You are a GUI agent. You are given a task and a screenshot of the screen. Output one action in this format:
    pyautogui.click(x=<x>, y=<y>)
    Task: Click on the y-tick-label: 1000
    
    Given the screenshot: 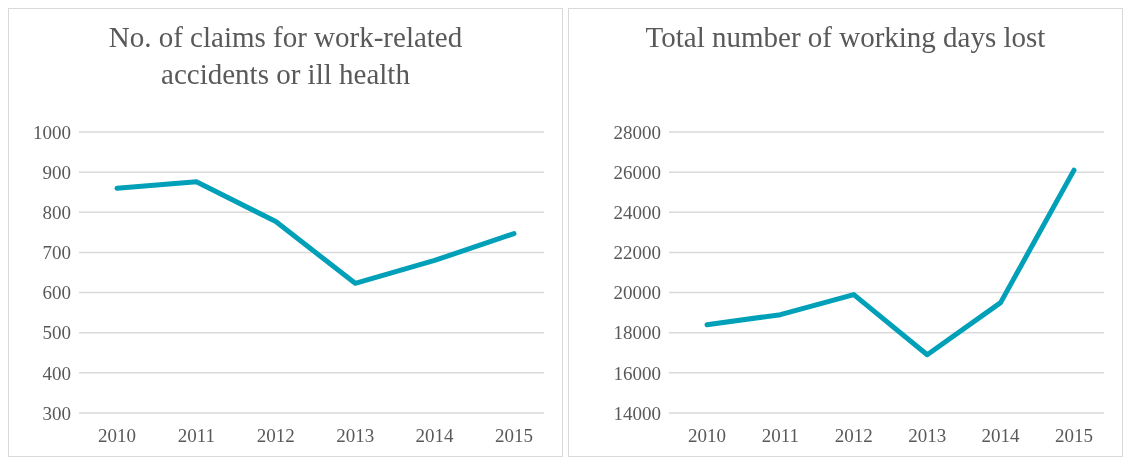 What is the action you would take?
    pyautogui.click(x=52, y=132)
    